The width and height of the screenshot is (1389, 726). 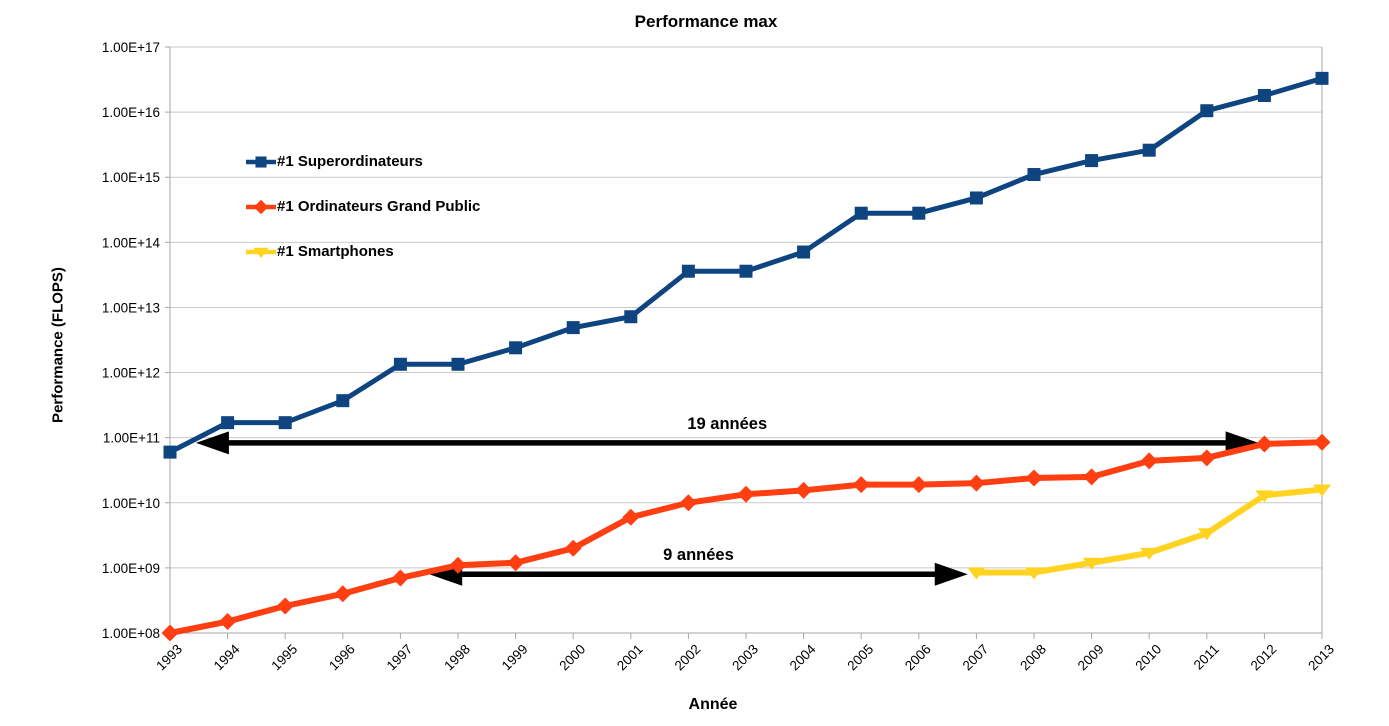 I want to click on x-tick-label: 2007, so click(x=976, y=657).